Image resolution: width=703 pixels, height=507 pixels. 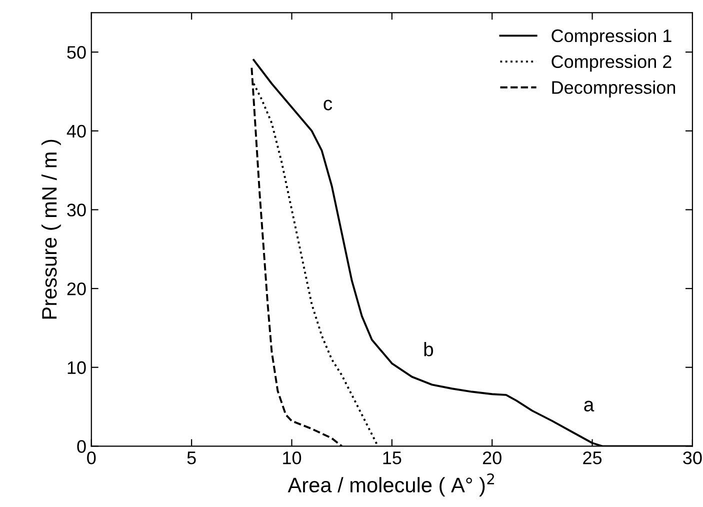 What do you see at coordinates (612, 37) in the screenshot?
I see `legend-label: Compression 1` at bounding box center [612, 37].